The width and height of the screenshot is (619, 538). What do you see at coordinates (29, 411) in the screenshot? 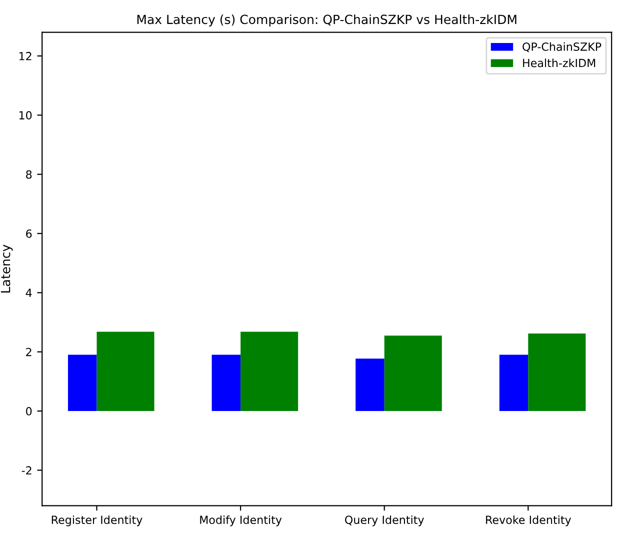
I see `y-tick-label: 0` at bounding box center [29, 411].